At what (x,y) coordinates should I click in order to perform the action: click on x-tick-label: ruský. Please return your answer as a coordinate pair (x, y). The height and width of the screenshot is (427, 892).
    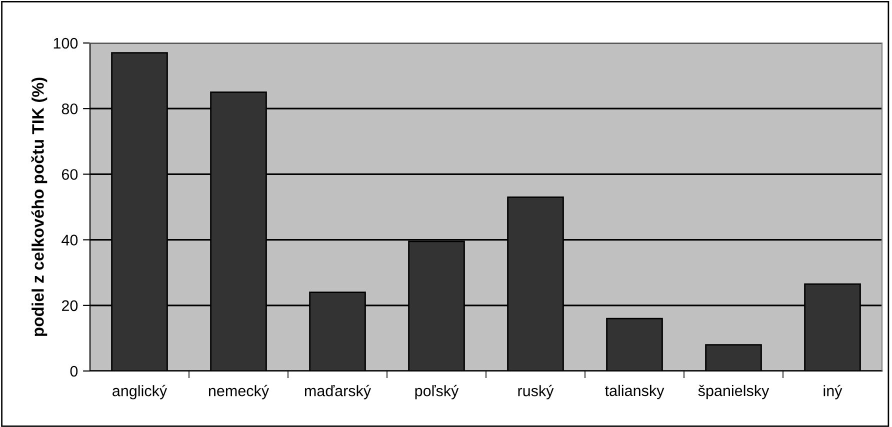
    Looking at the image, I should click on (536, 392).